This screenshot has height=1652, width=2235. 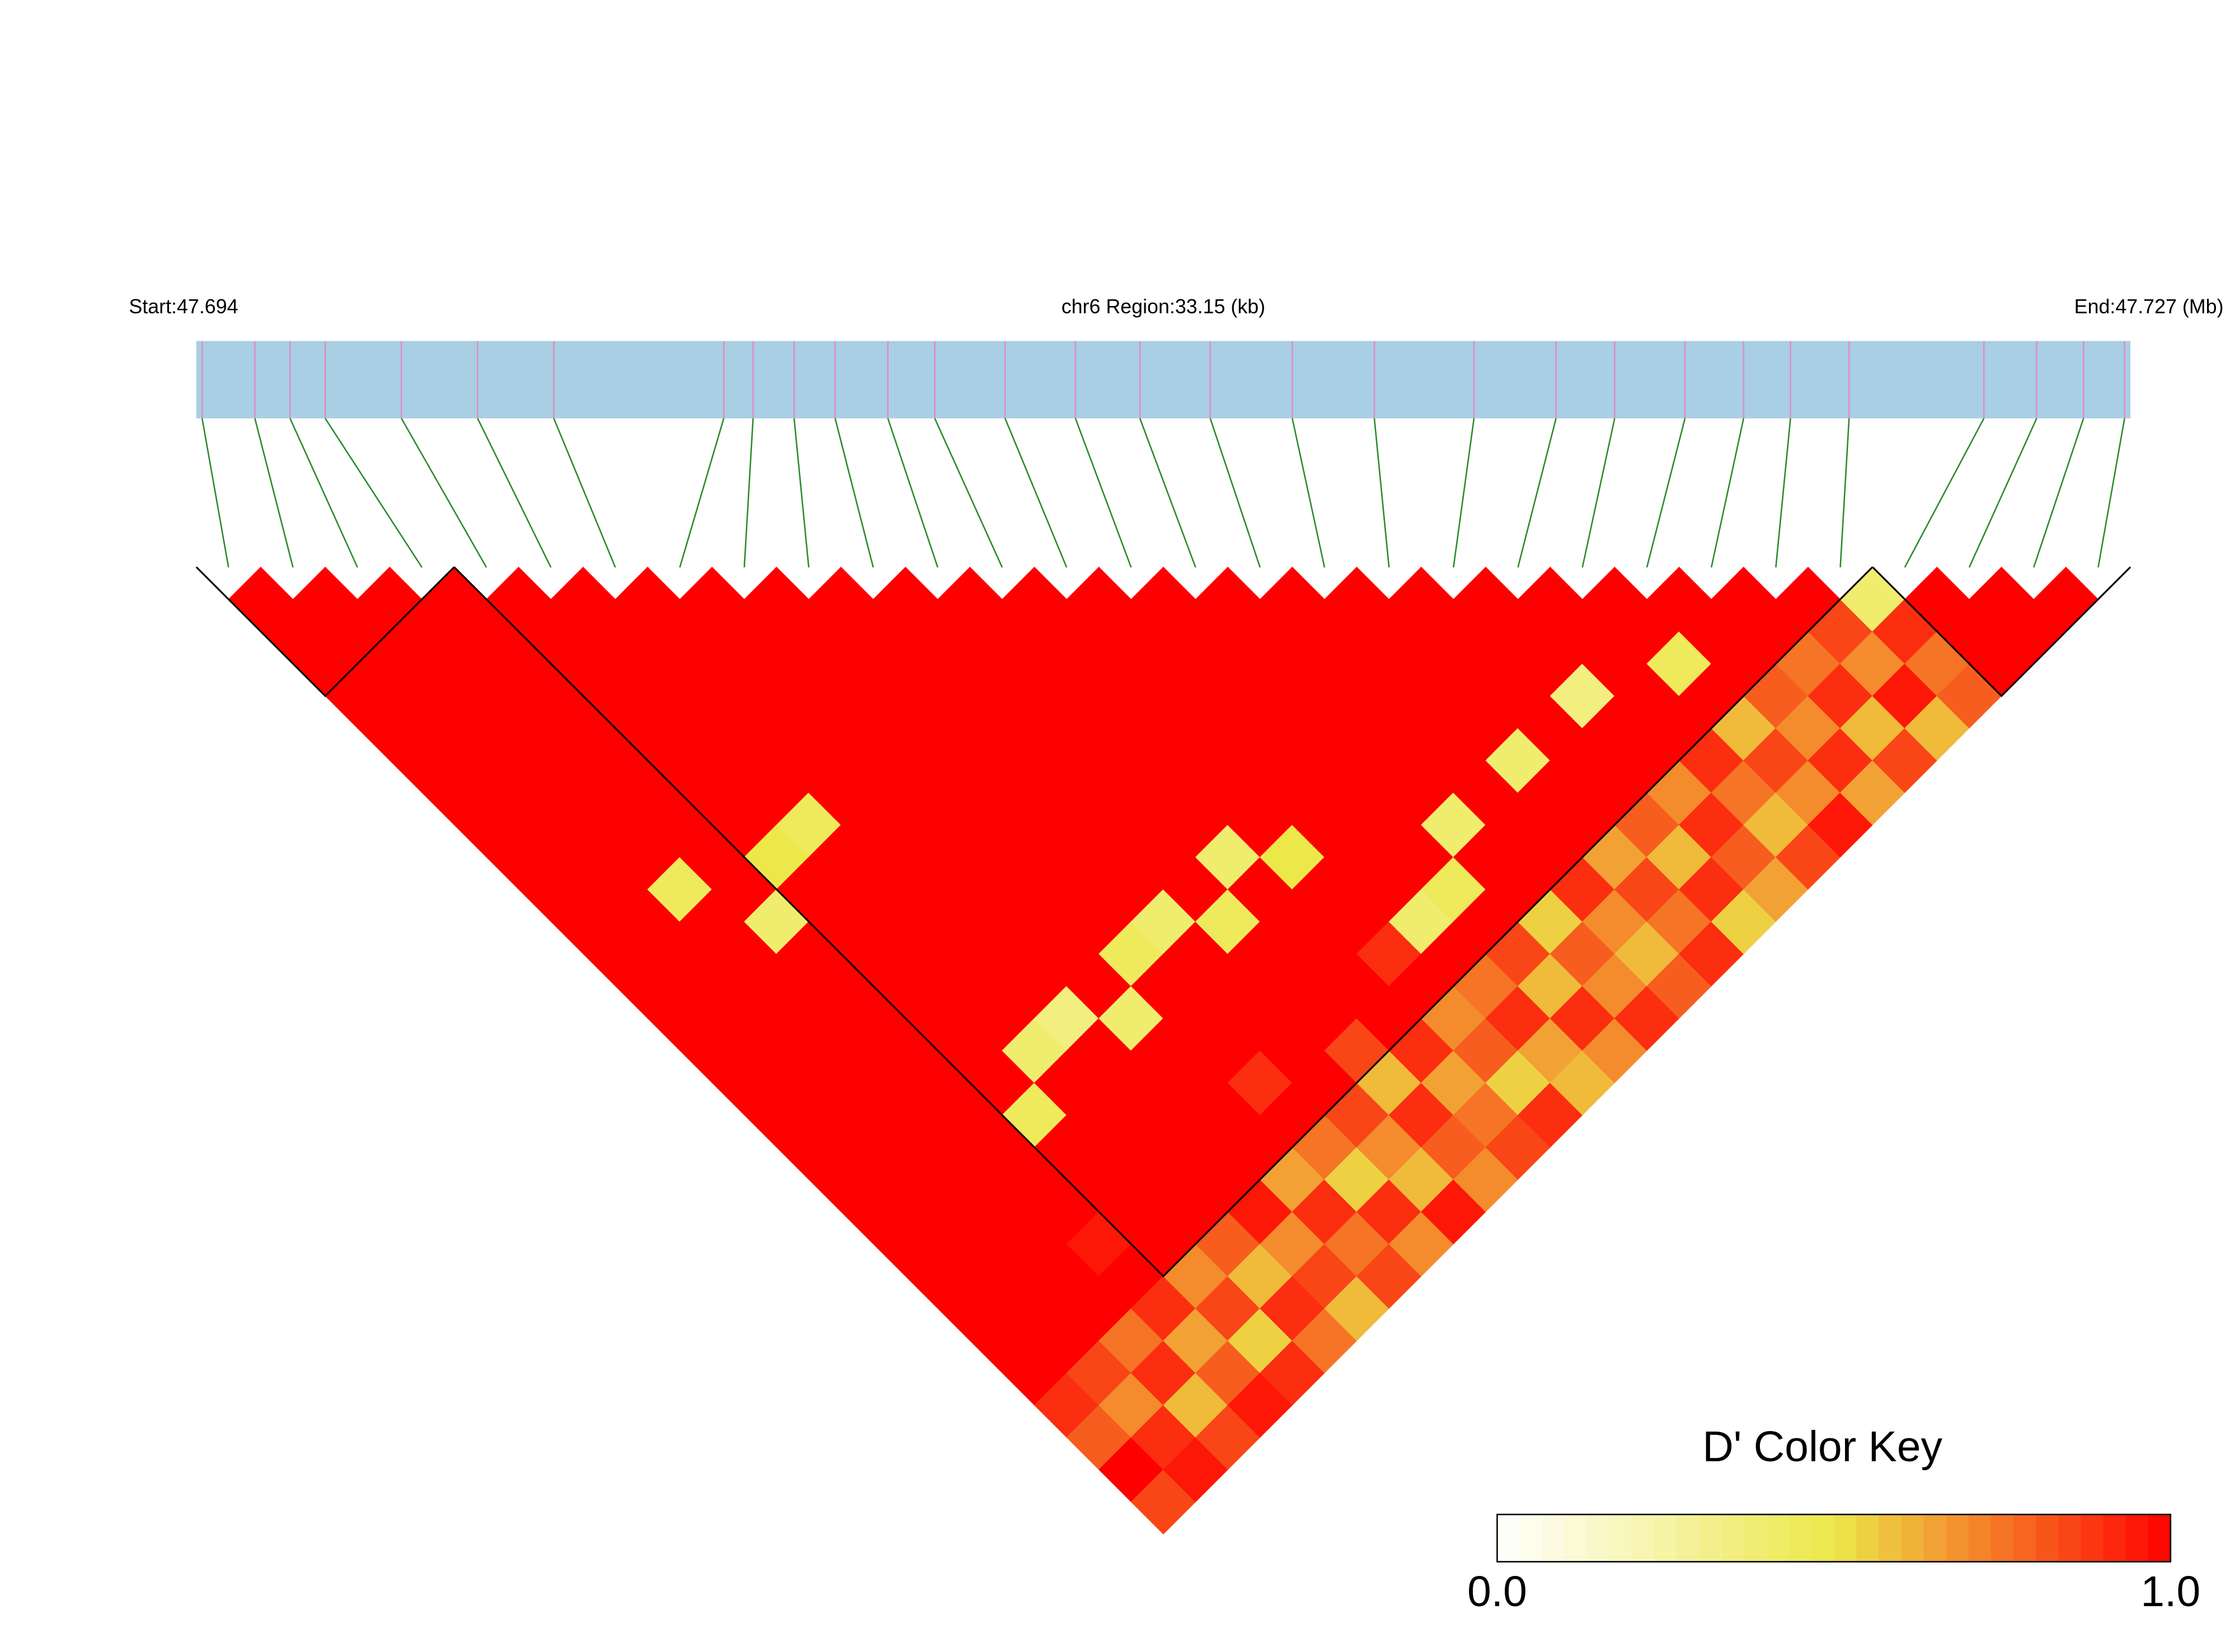 I want to click on key-tick-label: 0.0, so click(x=1497, y=1592).